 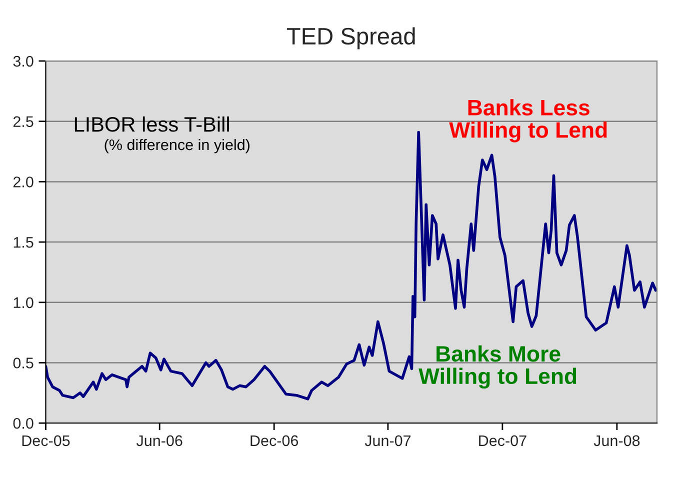 What do you see at coordinates (23, 61) in the screenshot?
I see `y-tick-label: 3.0` at bounding box center [23, 61].